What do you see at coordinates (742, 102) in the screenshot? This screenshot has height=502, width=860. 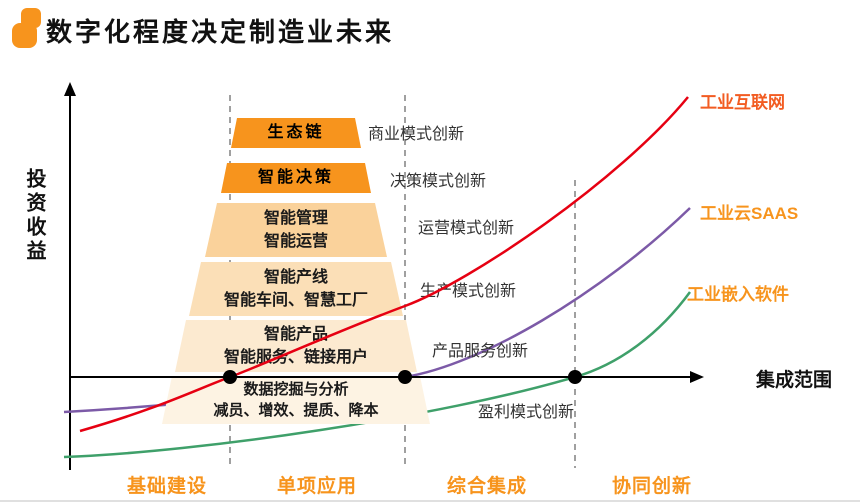 I see `curve-label-industrial-internet: 工业互联网` at bounding box center [742, 102].